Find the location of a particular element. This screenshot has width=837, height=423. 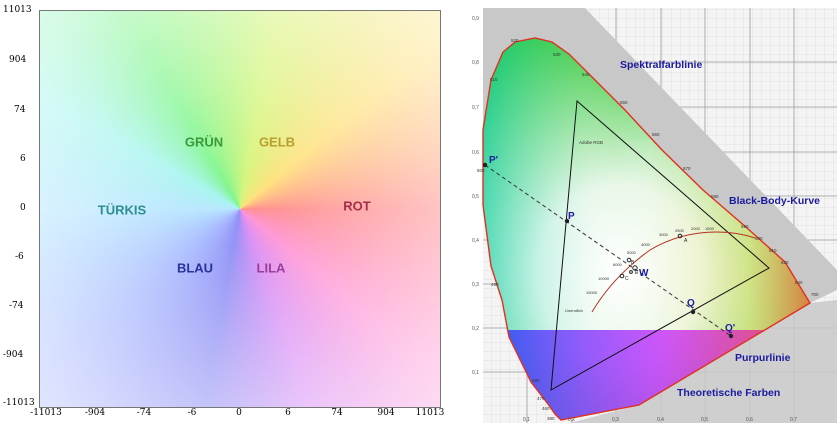

x-tick: -904 is located at coordinates (95, 413).